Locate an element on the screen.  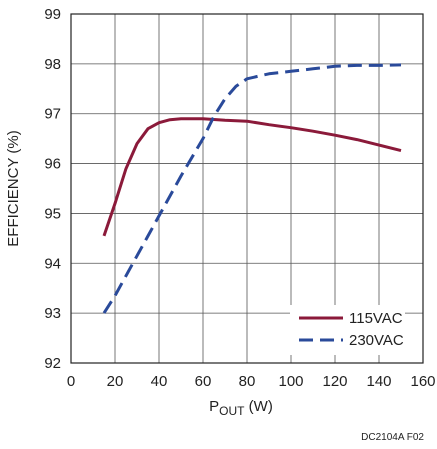
figure-id: DC2104A F02 is located at coordinates (392, 437).